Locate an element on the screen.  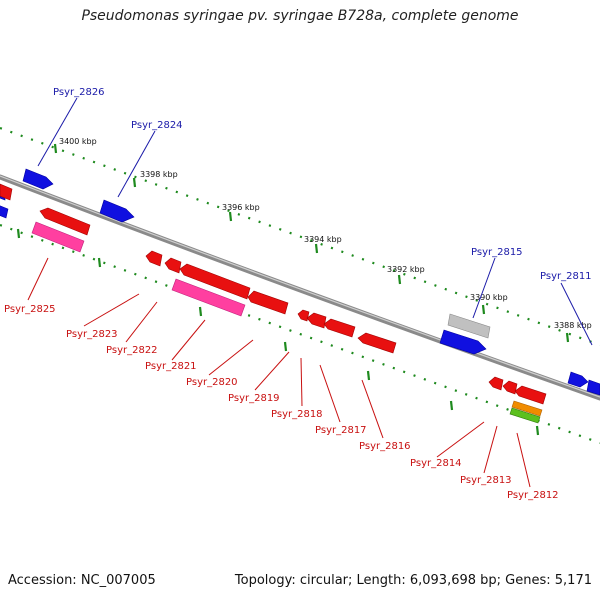
tick-label: 3392 kbp is located at coordinates (406, 269).